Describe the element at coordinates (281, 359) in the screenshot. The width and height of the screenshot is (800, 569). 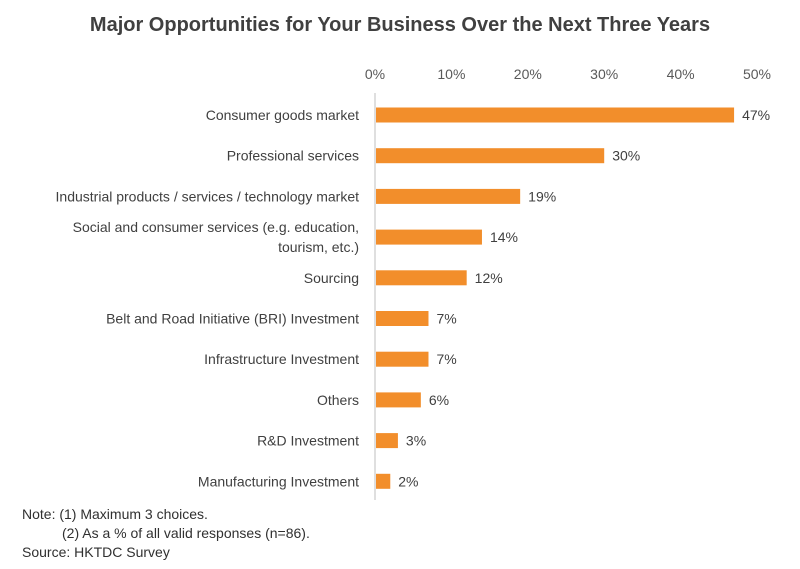
I see `category-label: Infrastructure Investment` at that location.